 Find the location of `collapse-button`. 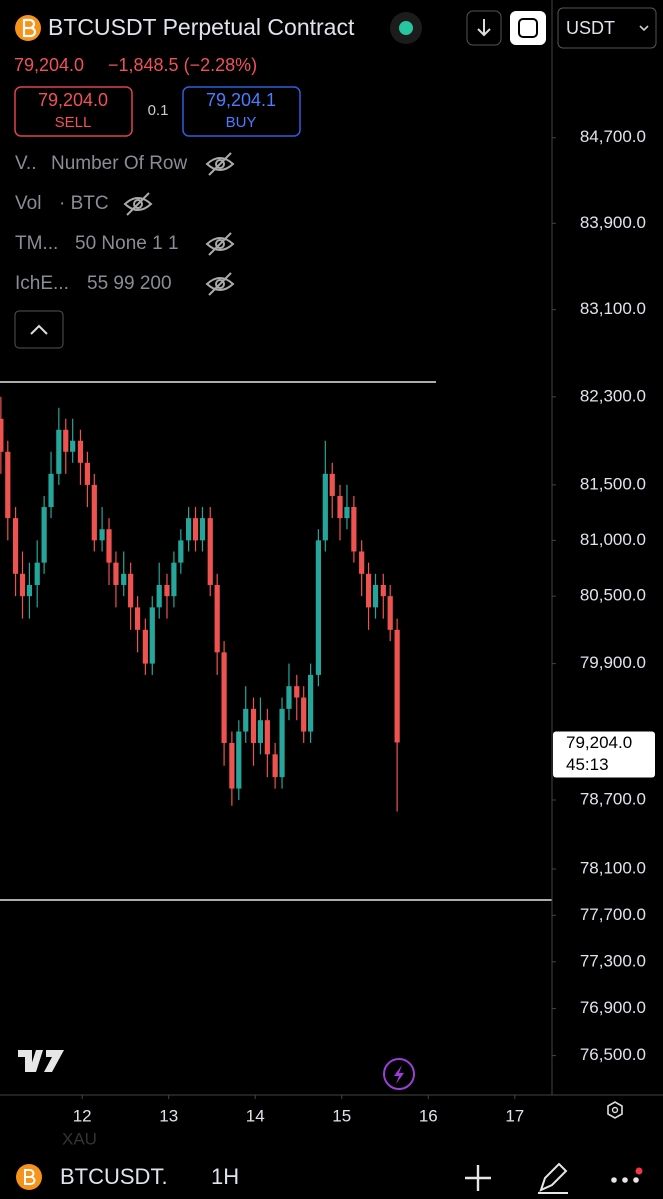

collapse-button is located at coordinates (39, 329).